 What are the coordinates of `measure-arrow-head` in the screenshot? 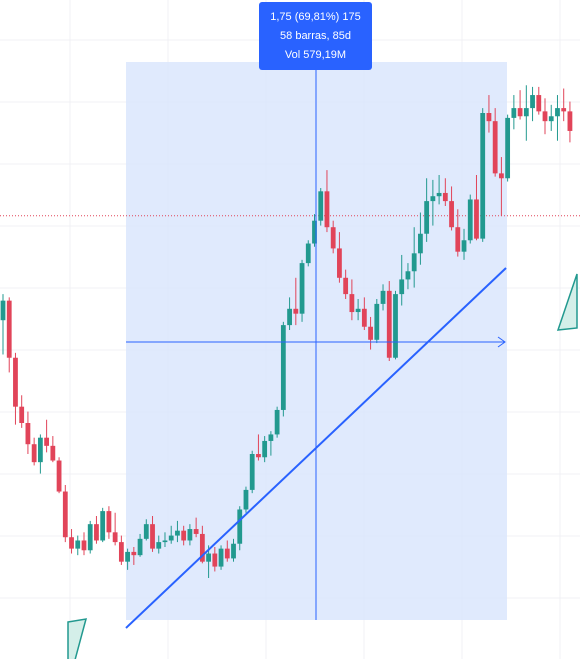 It's located at (501, 342).